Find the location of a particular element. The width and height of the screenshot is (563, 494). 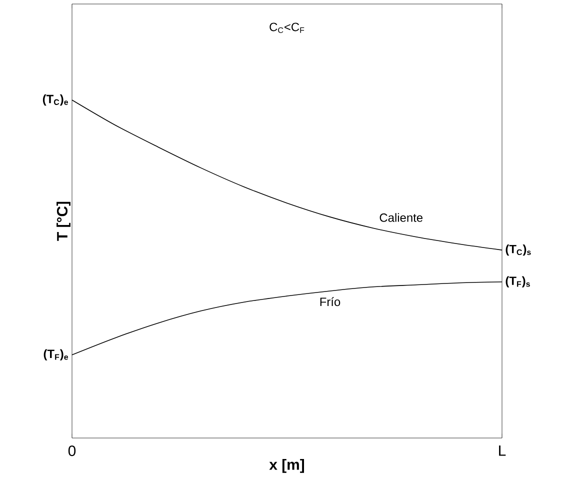

series-label: Caliente is located at coordinates (401, 217).